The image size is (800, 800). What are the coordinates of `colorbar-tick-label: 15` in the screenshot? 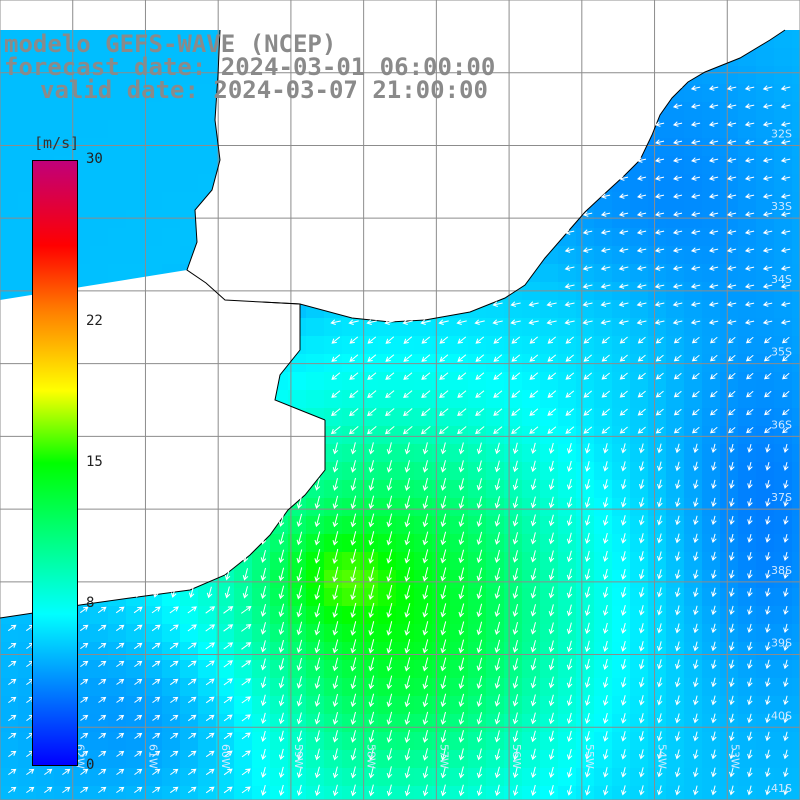 It's located at (94, 462).